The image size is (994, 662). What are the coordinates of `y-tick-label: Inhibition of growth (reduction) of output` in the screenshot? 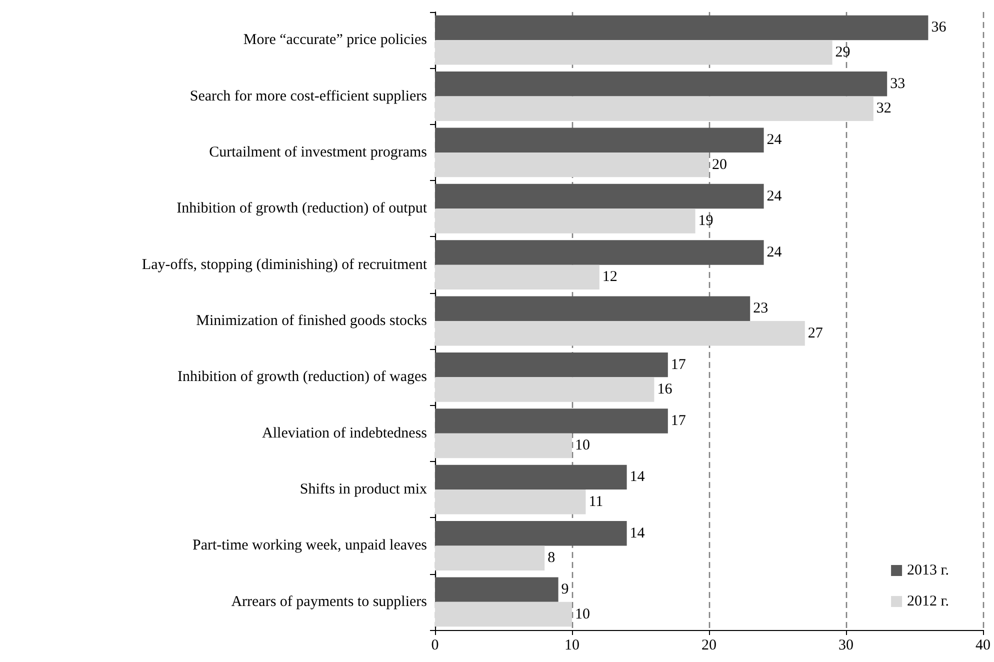 It's located at (302, 208).